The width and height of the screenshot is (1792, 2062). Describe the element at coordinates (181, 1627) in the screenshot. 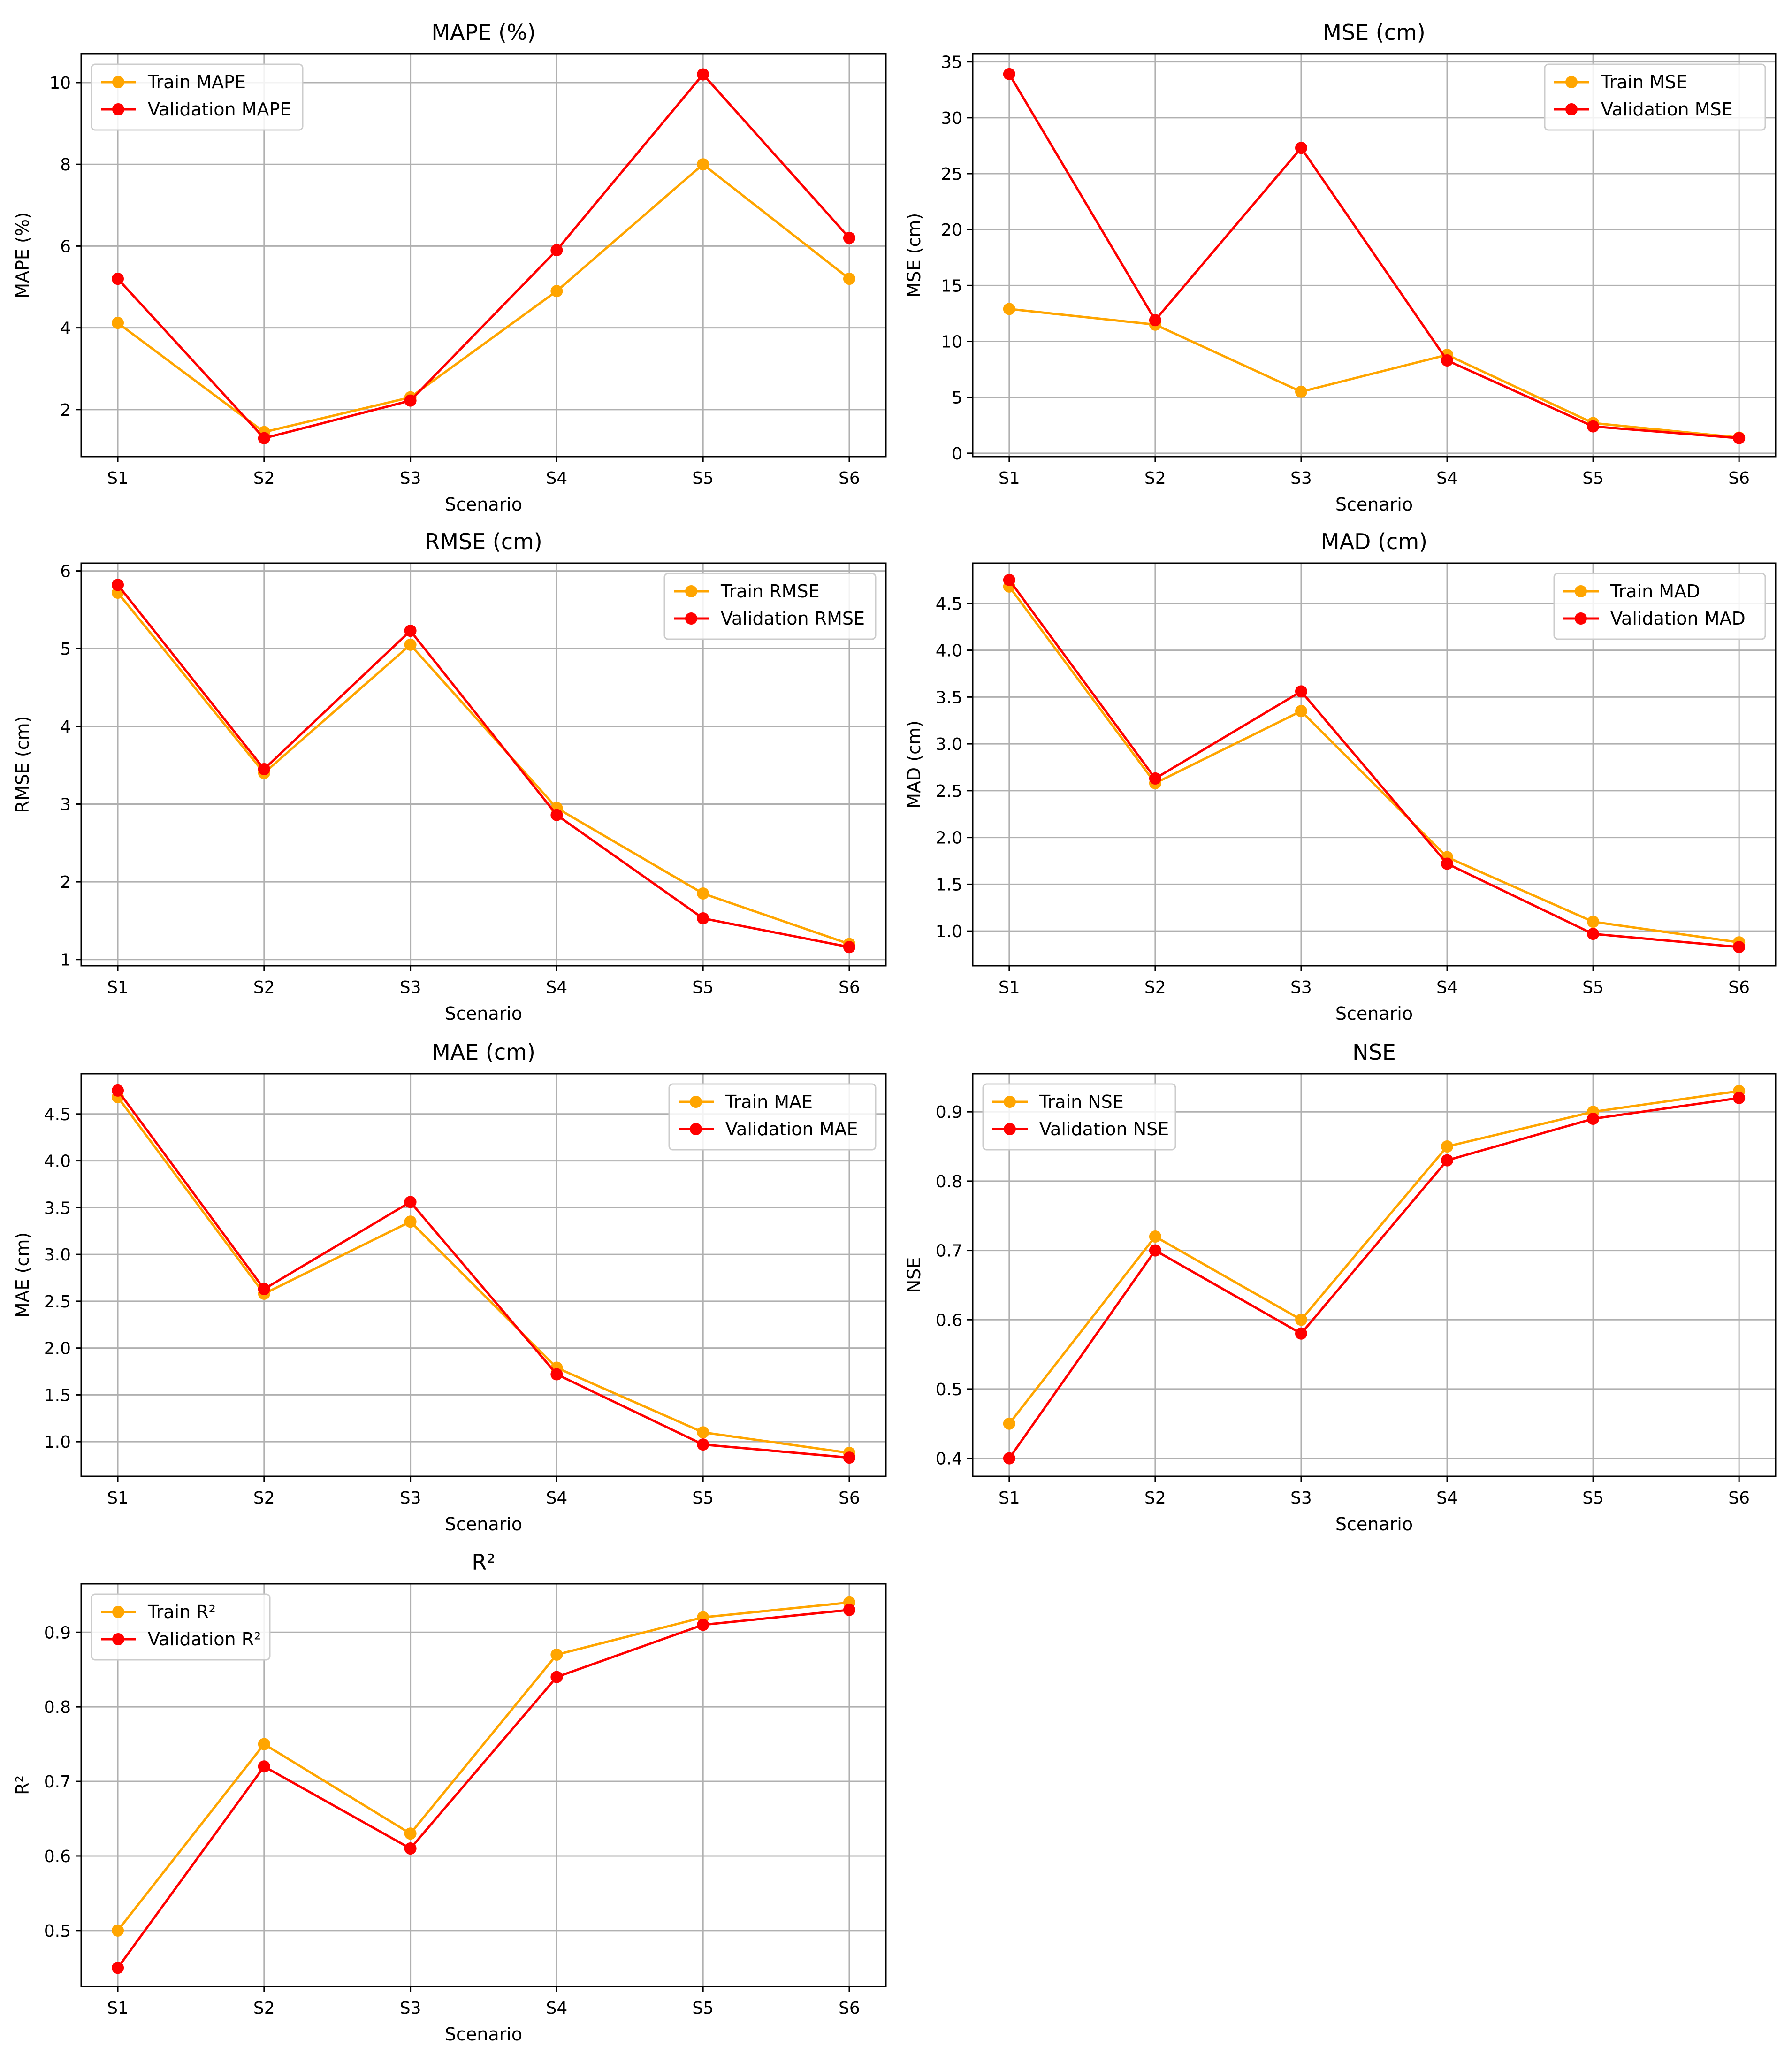

I see `legend: Train R² Validation R²` at that location.